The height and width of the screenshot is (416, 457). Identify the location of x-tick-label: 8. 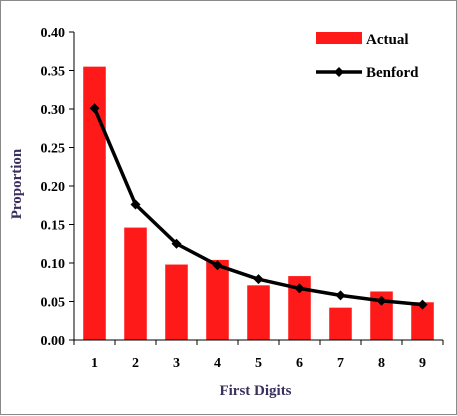
(381, 363).